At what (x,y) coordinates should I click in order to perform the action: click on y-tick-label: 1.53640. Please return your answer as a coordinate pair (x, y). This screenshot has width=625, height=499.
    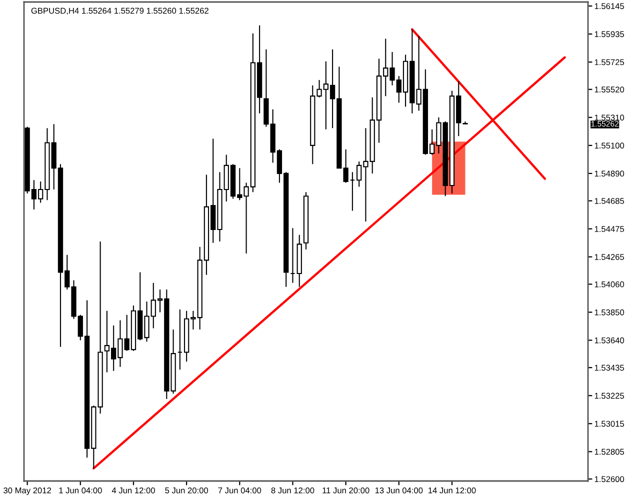
    Looking at the image, I should click on (609, 340).